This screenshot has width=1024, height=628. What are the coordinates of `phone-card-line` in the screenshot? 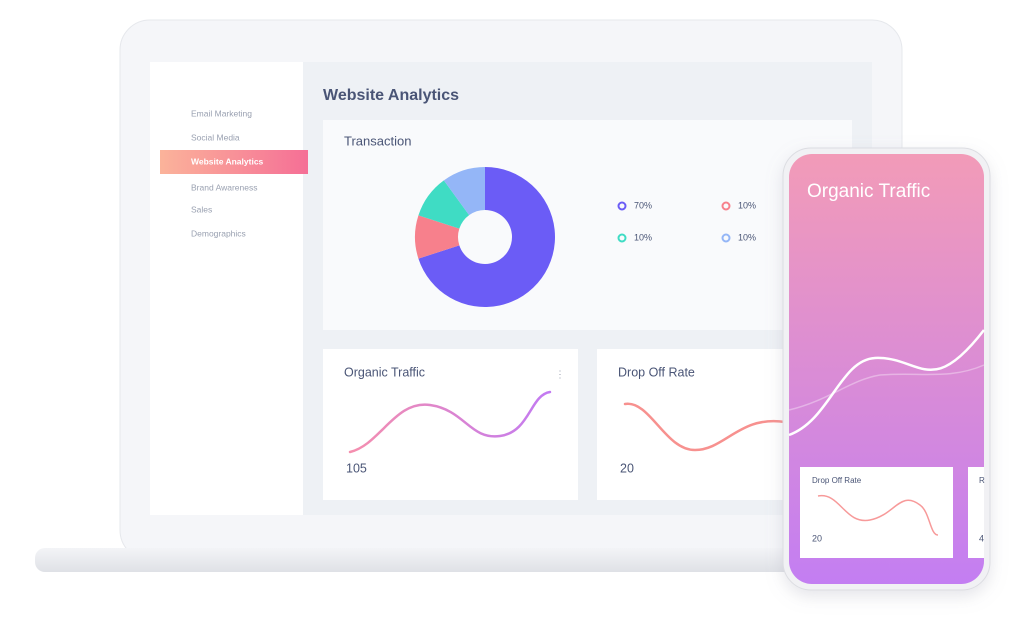 It's located at (878, 515).